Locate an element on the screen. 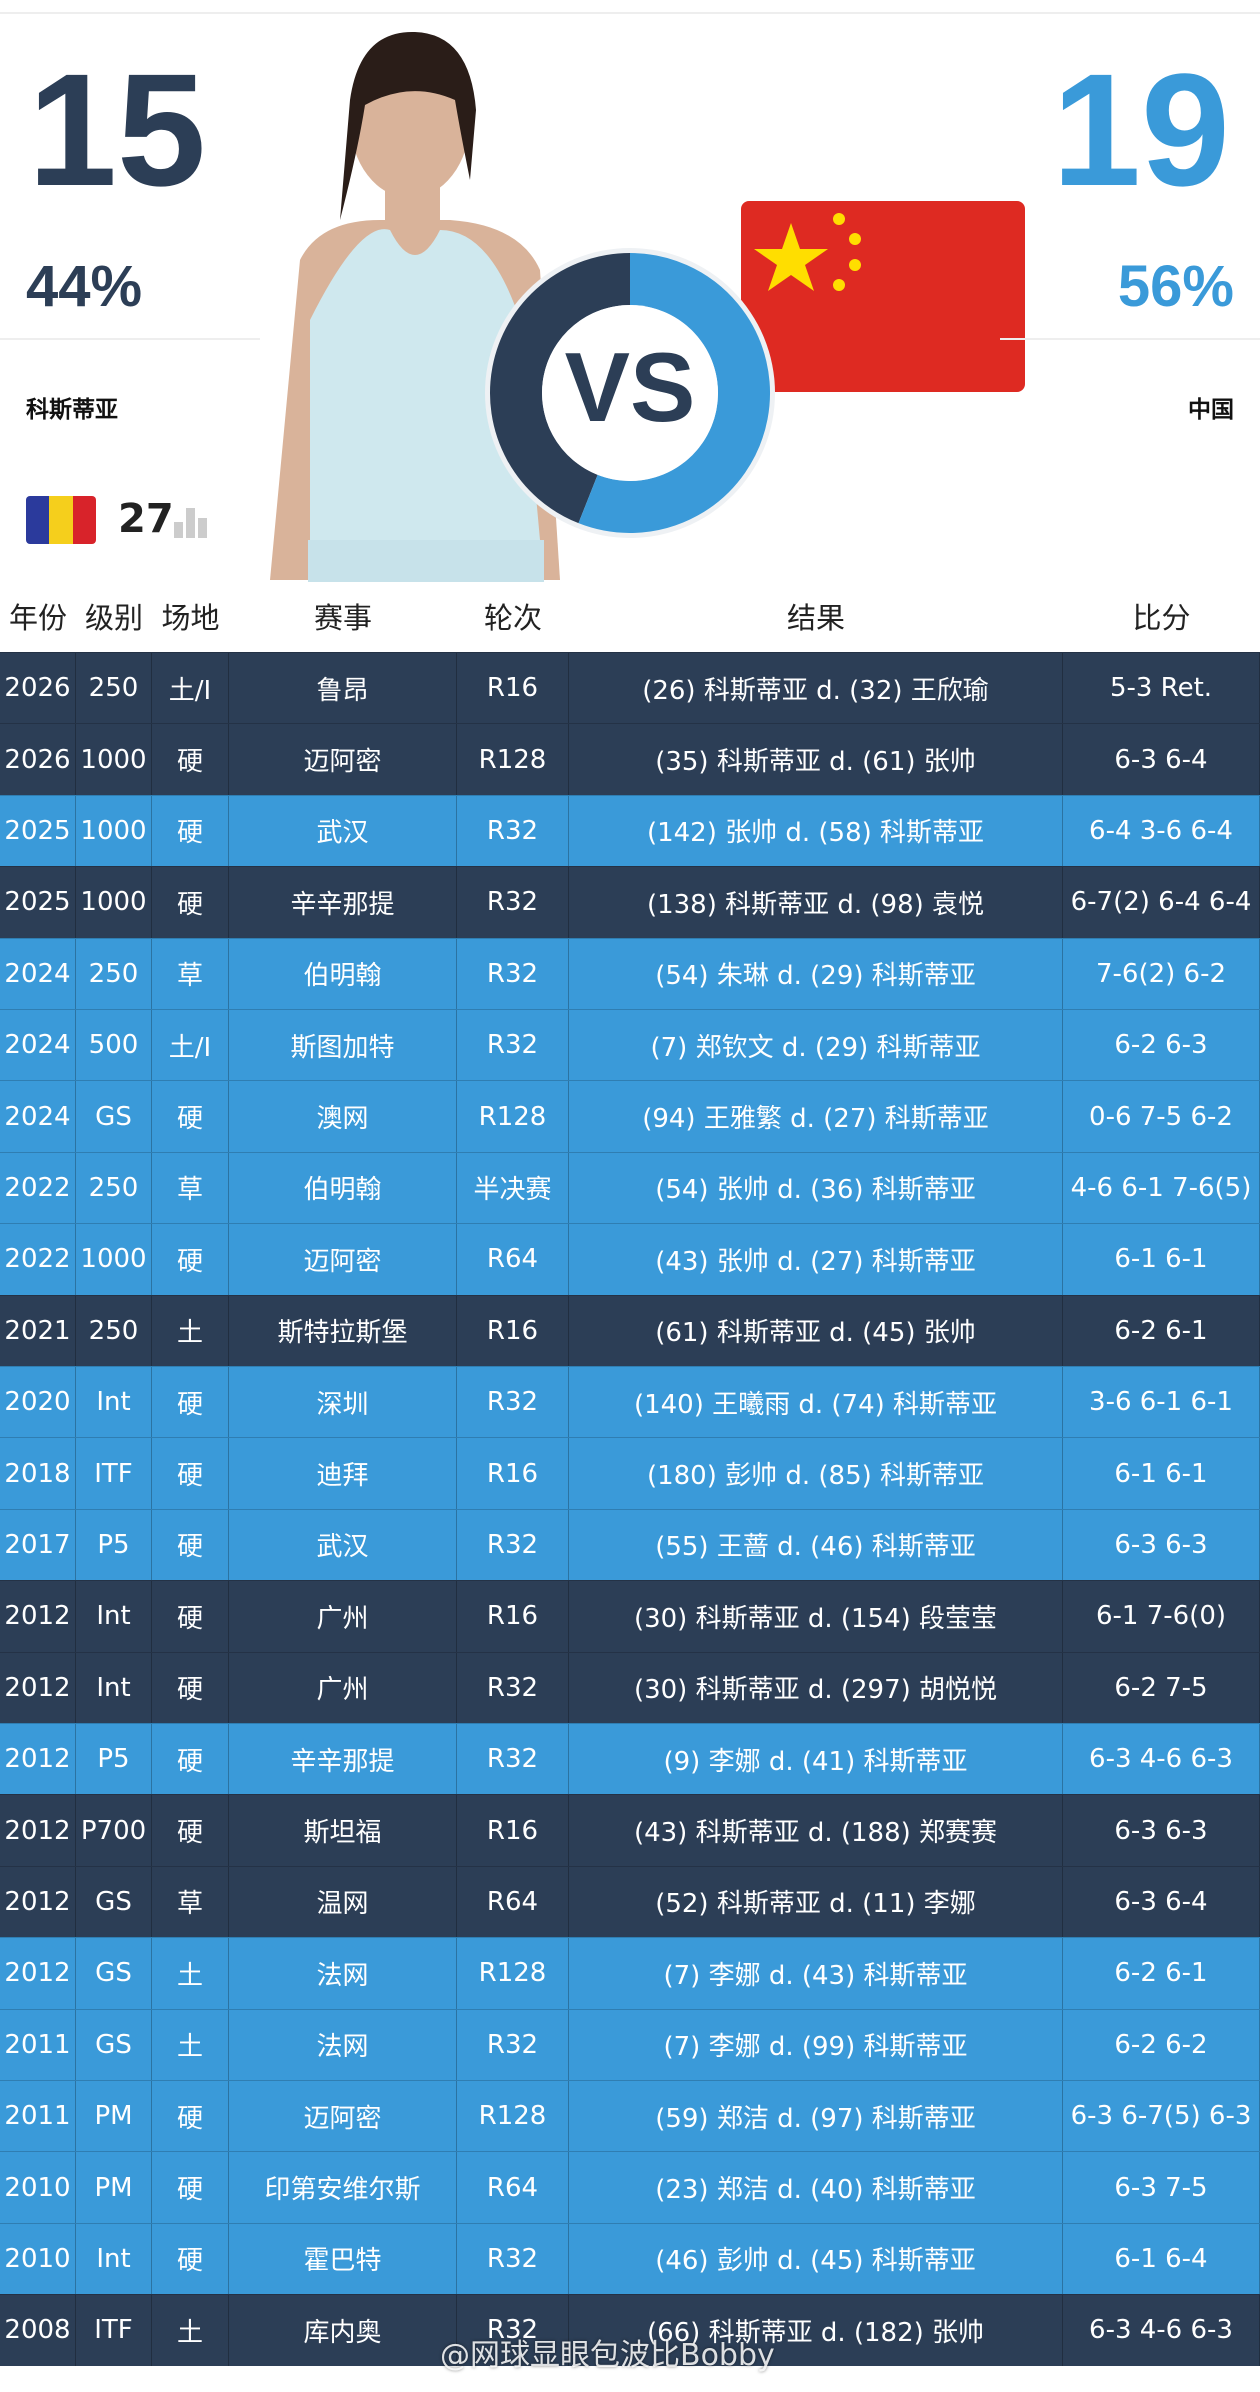 The image size is (1260, 2392). table-cell: 迪拜 is located at coordinates (343, 1473).